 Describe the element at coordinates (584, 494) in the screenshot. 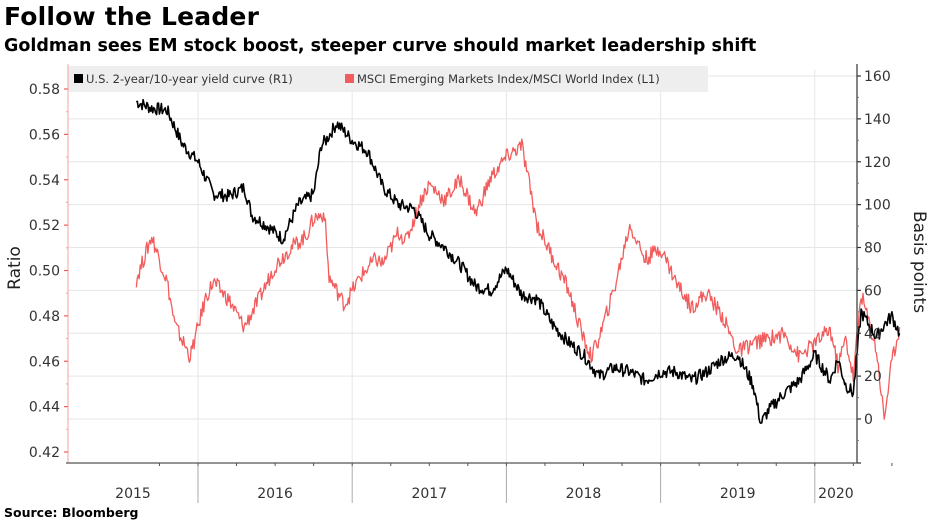

I see `x-axis-year-label: 2018` at that location.